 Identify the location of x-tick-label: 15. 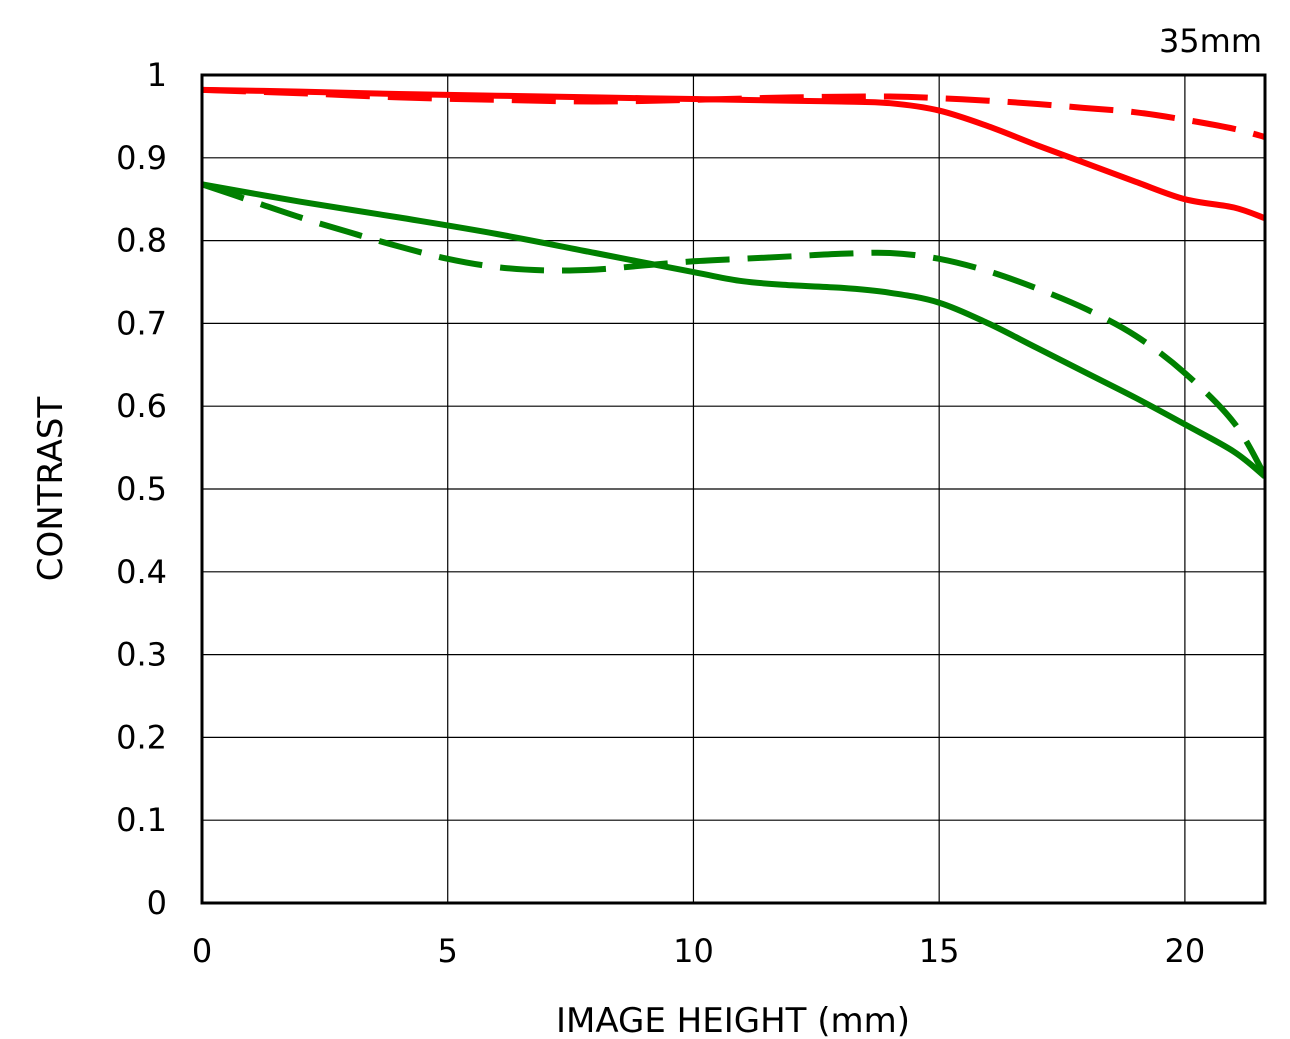
(939, 951).